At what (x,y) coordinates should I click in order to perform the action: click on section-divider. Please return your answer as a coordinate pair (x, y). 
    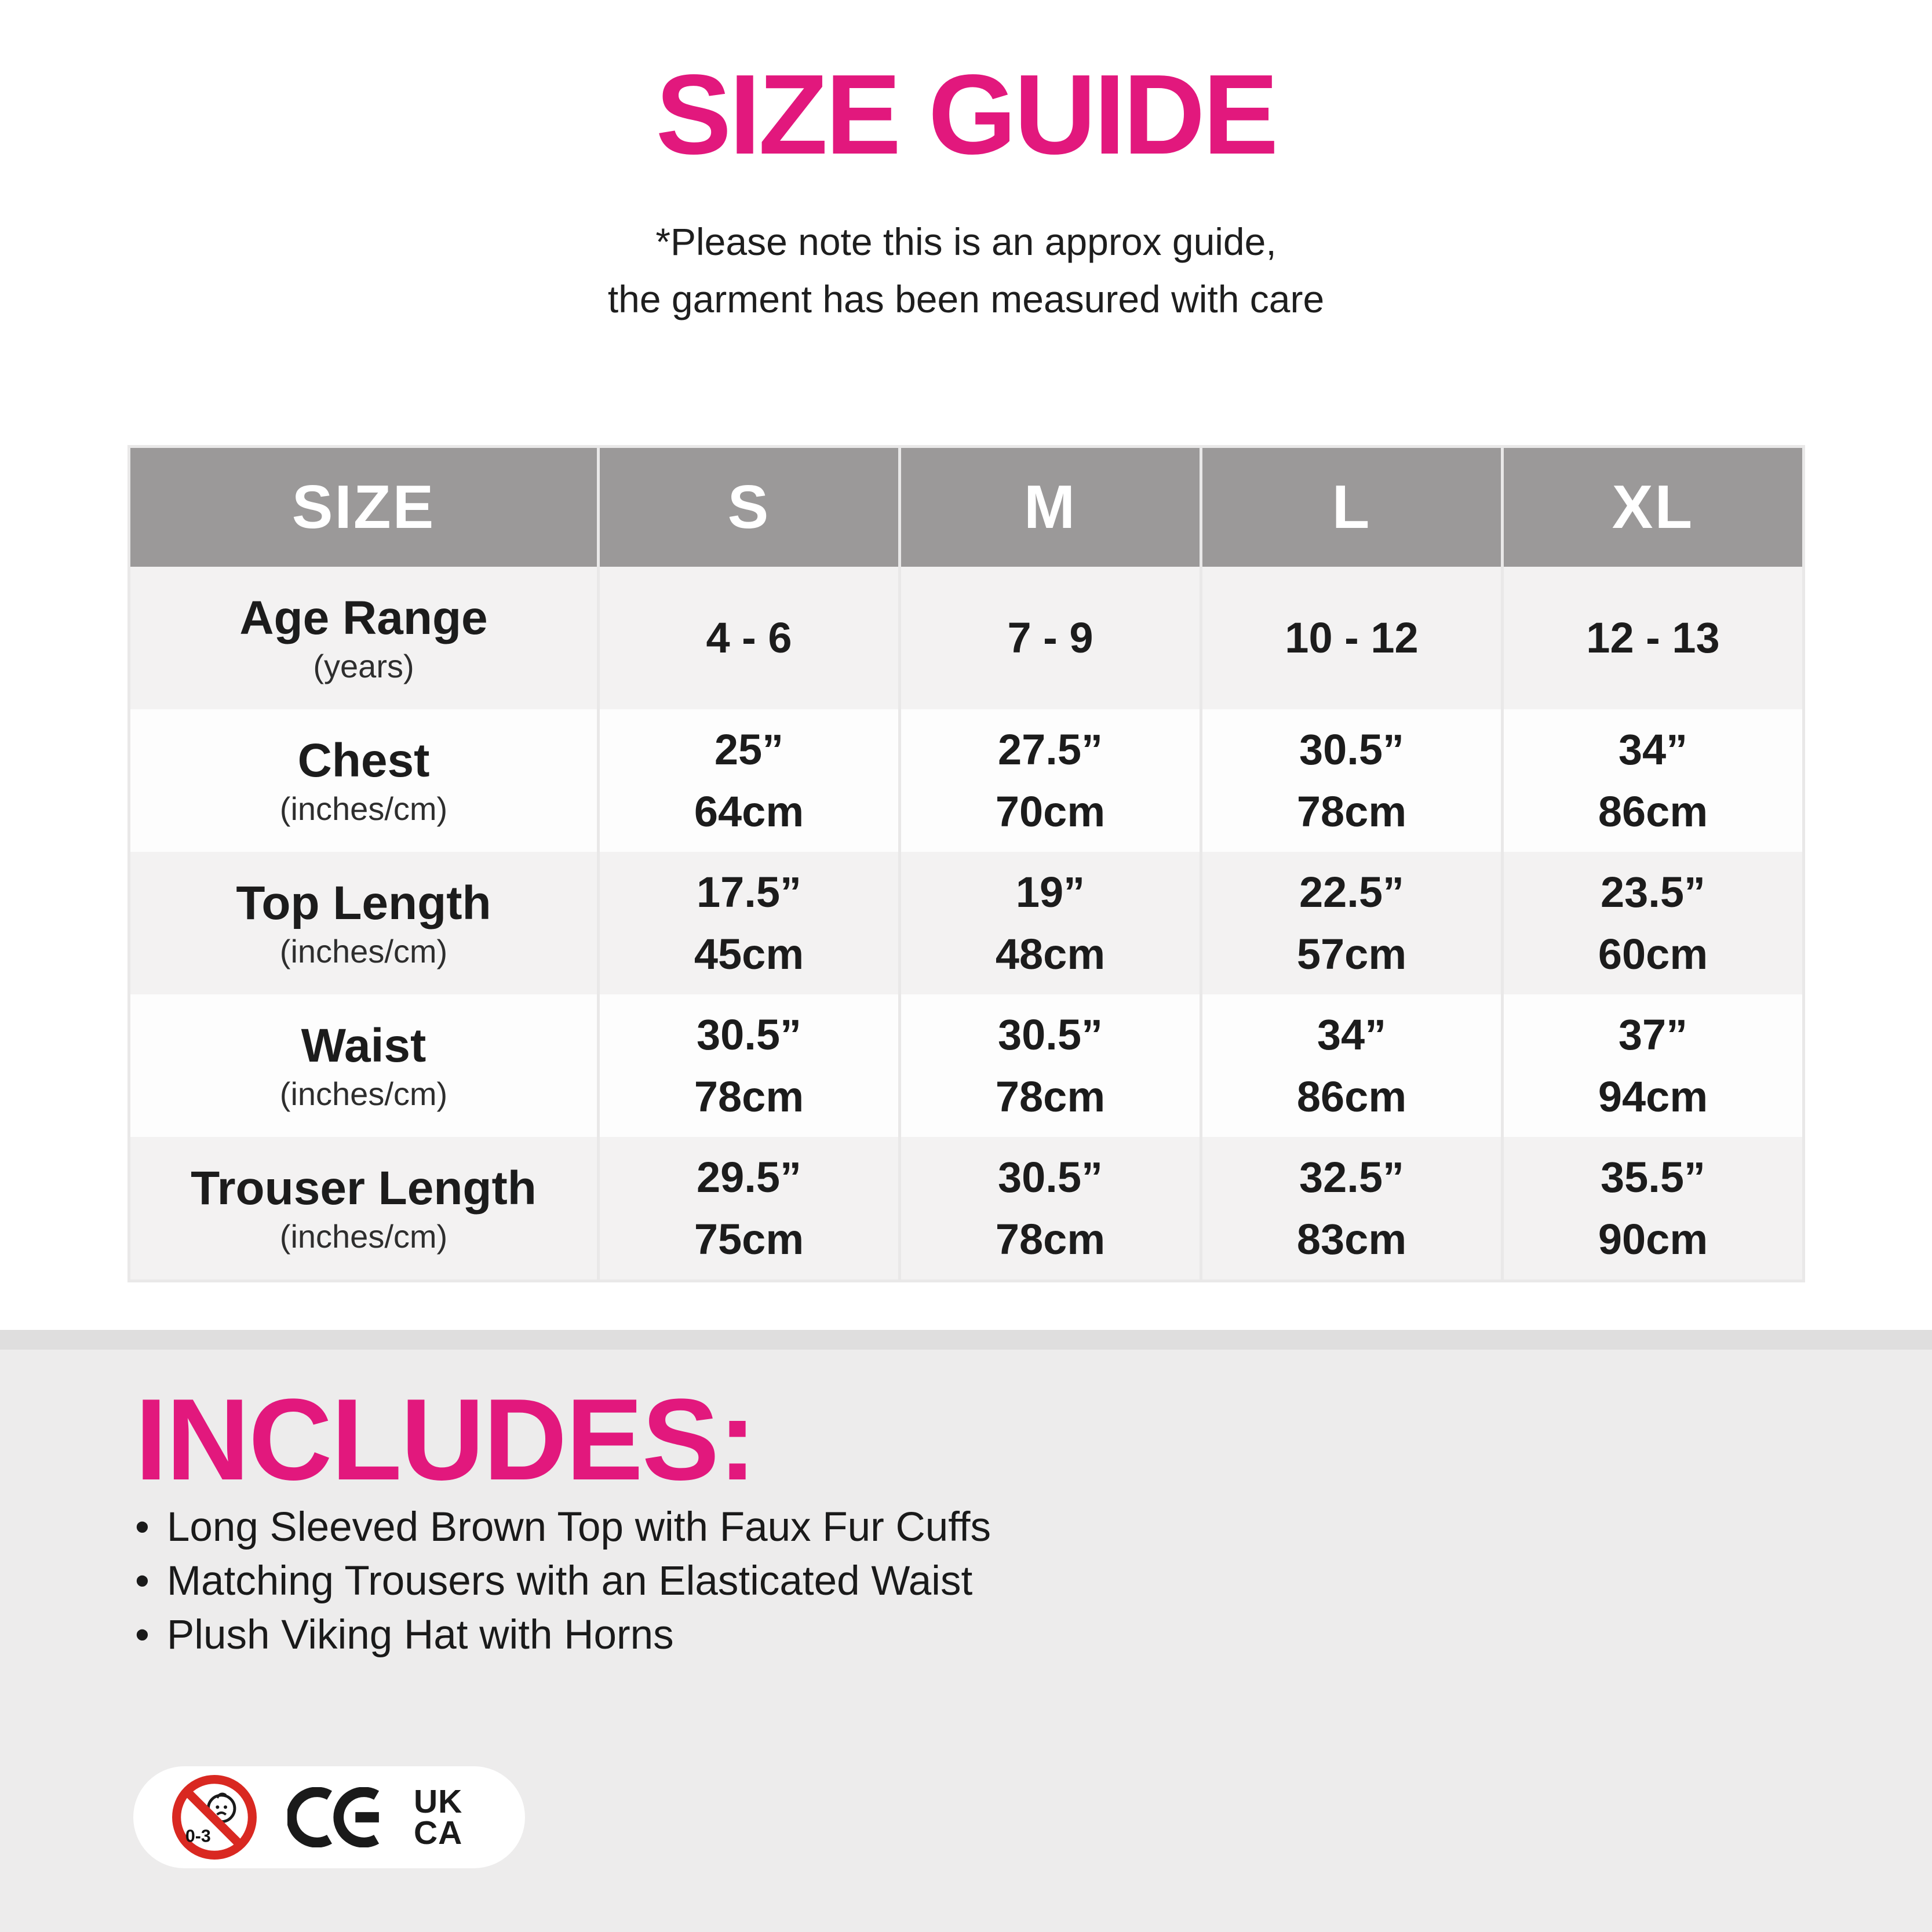
    Looking at the image, I should click on (966, 1340).